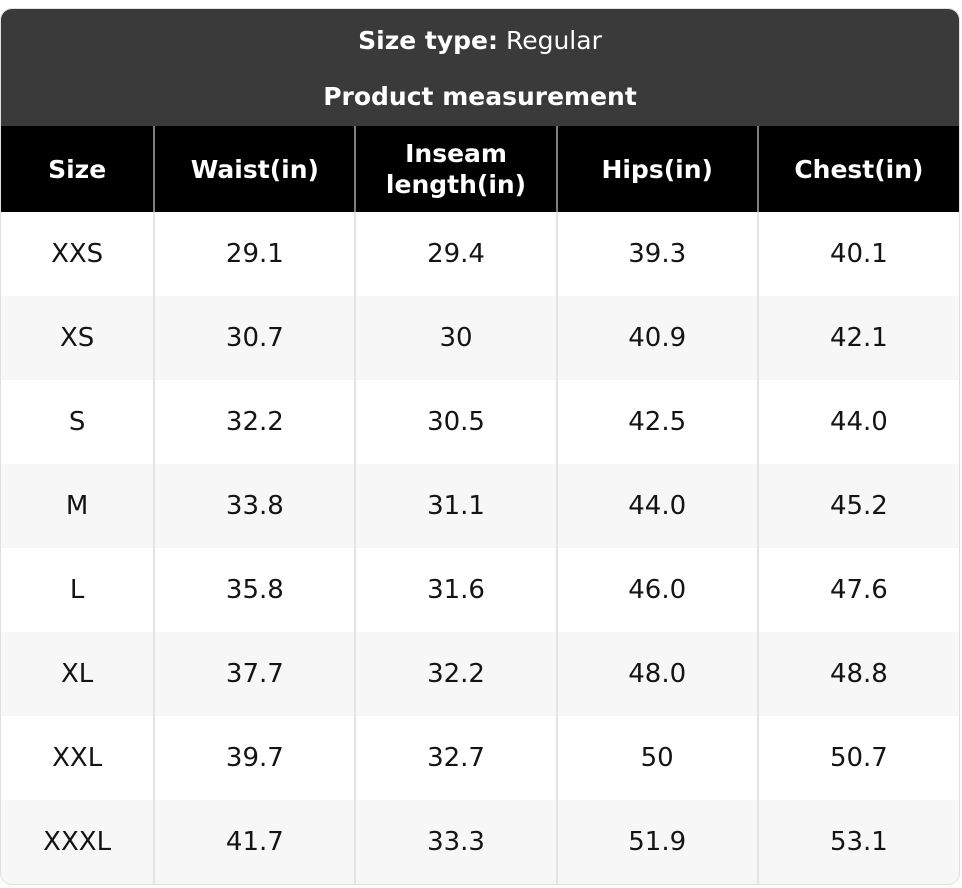  I want to click on waist-cell: 37.7, so click(254, 674).